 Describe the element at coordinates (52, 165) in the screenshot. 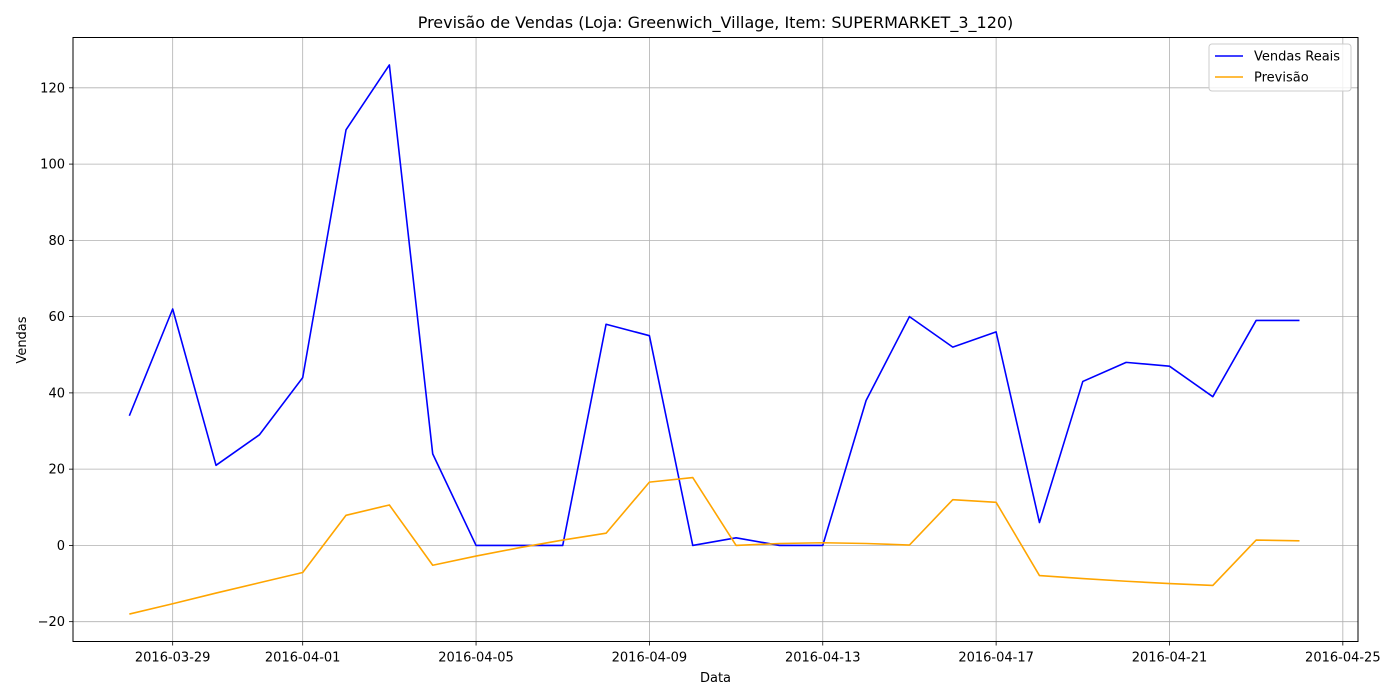

I see `y-tick-label: 100` at that location.